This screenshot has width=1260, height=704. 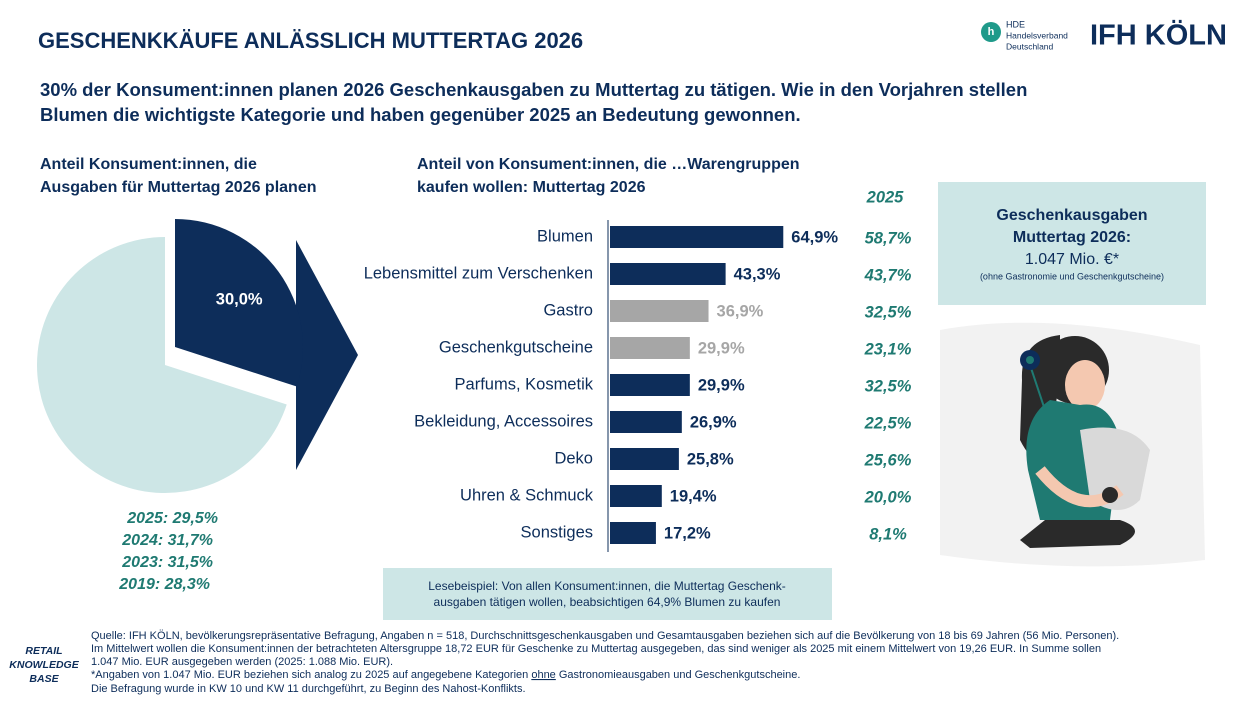 I want to click on value-label: 36,9%, so click(x=740, y=311).